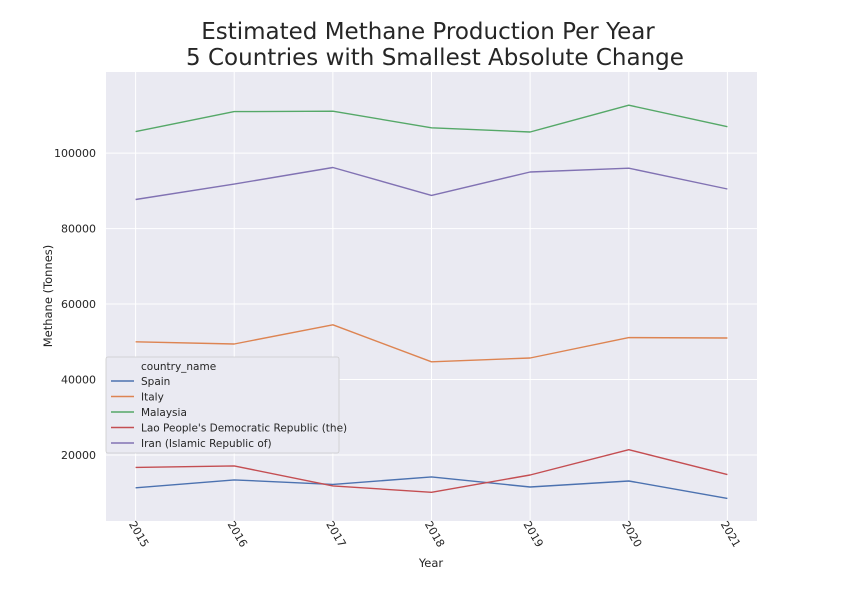  What do you see at coordinates (237, 534) in the screenshot?
I see `x-tick-label: 2016` at bounding box center [237, 534].